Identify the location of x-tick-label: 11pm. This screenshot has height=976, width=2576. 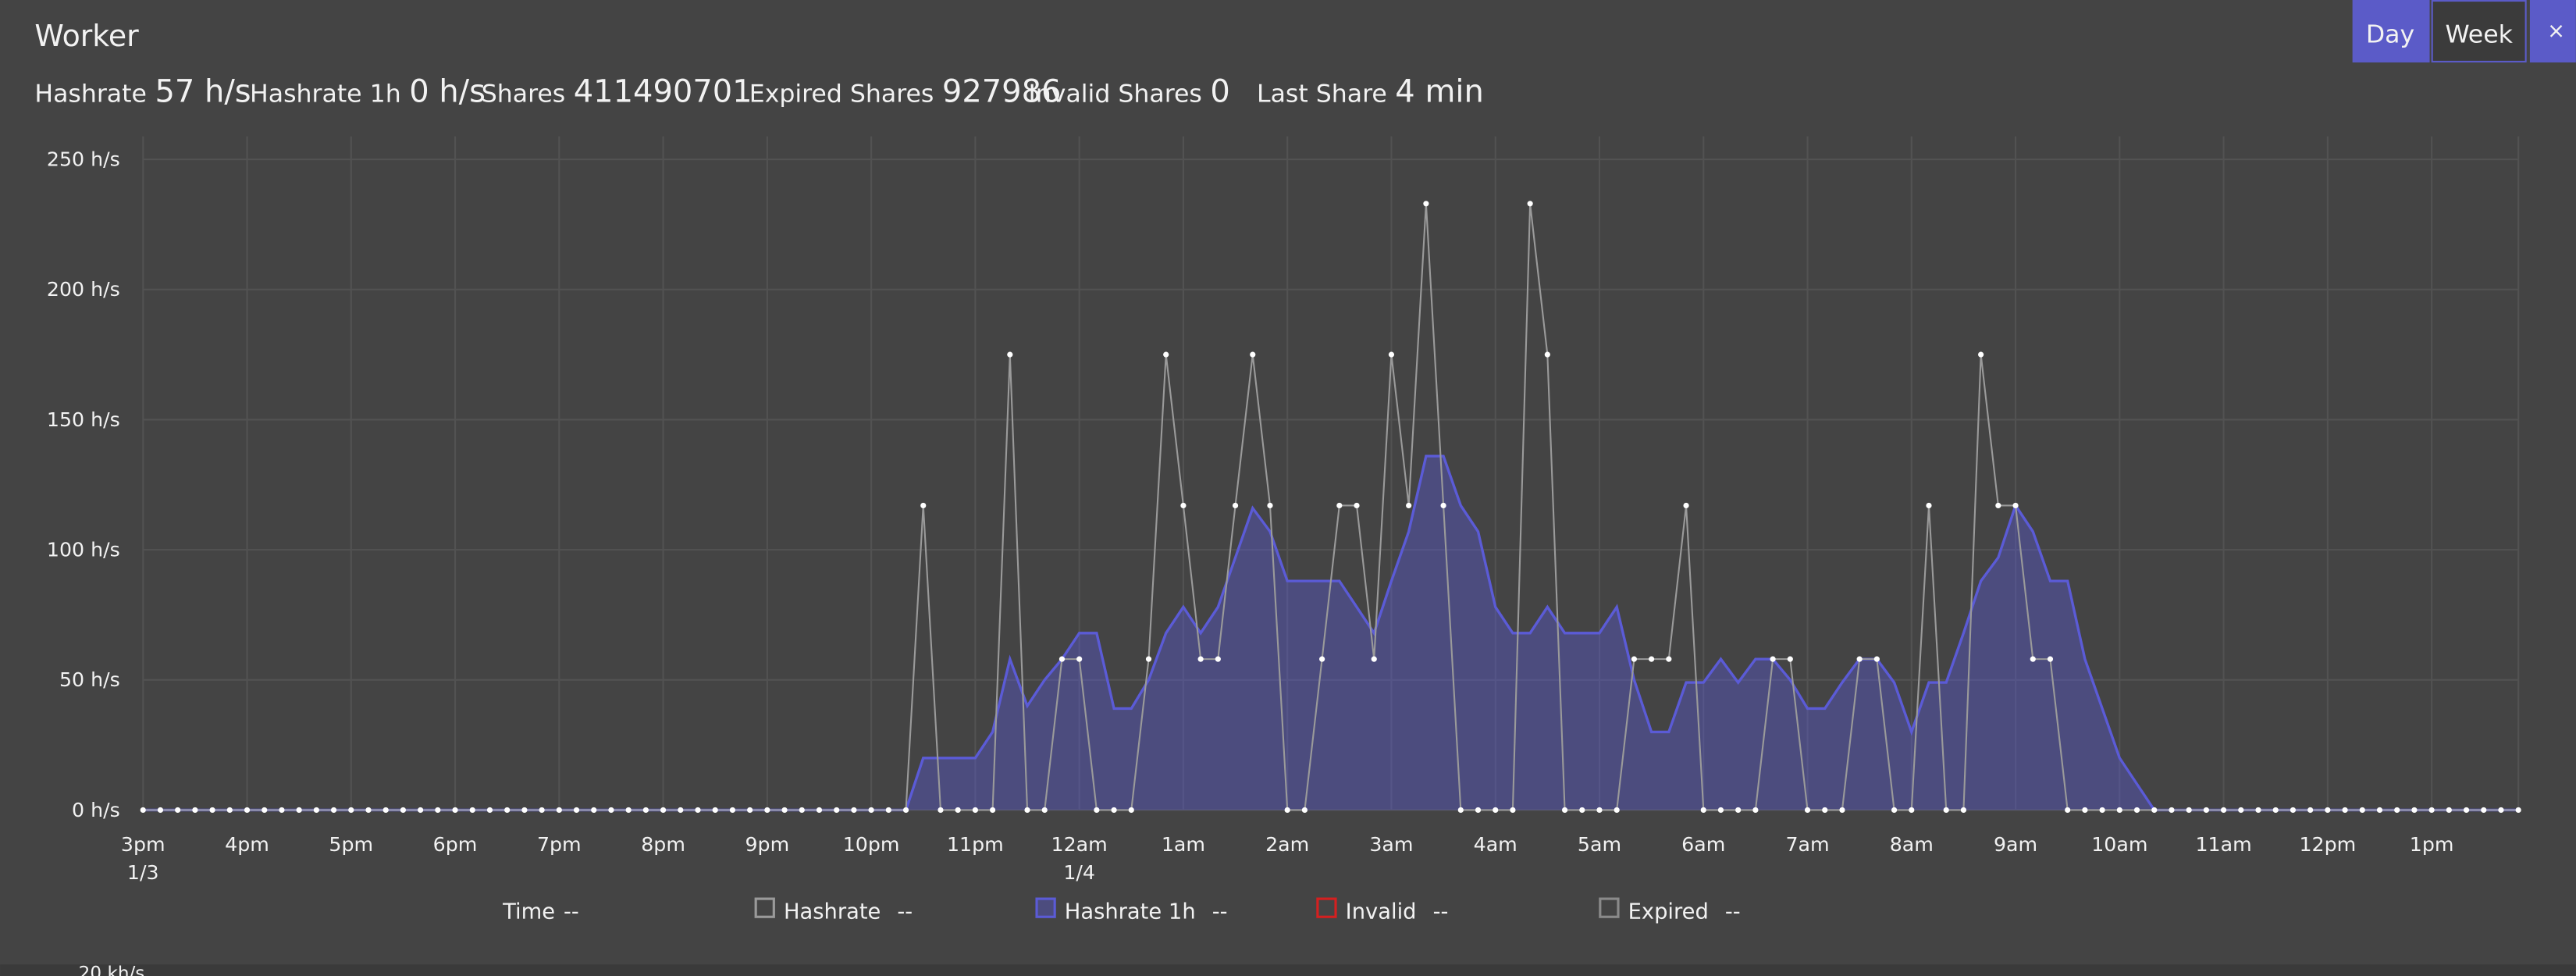
(975, 844).